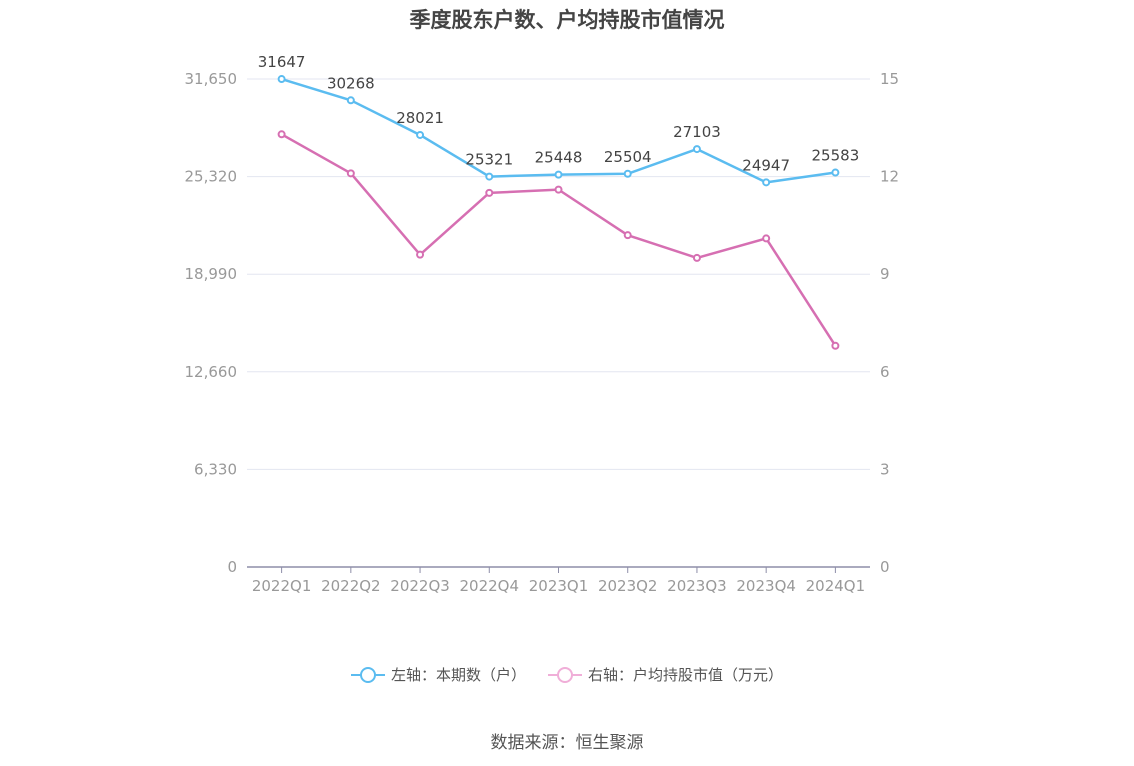 Image resolution: width=1134 pixels, height=766 pixels. Describe the element at coordinates (686, 675) in the screenshot. I see `legend-label-right: 右轴：户均持股市值（万元）` at that location.